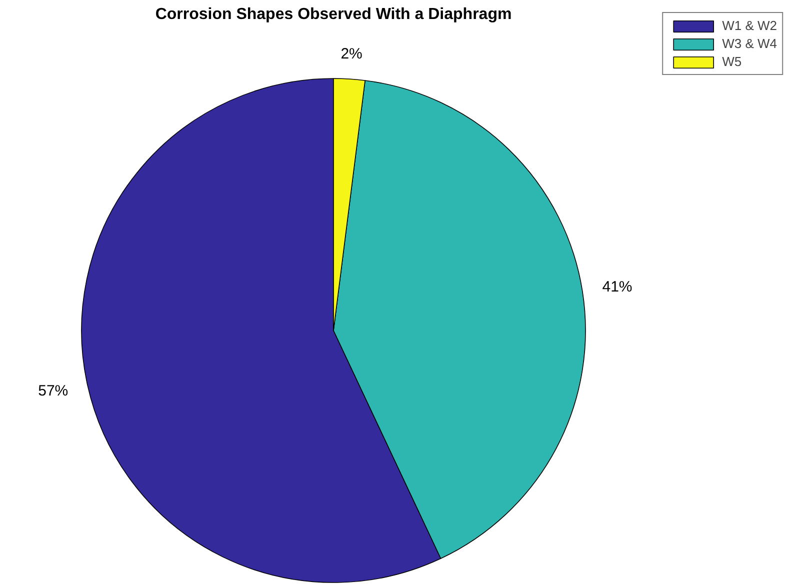 The width and height of the screenshot is (795, 586). I want to click on legend-label: W1 & W2, so click(749, 25).